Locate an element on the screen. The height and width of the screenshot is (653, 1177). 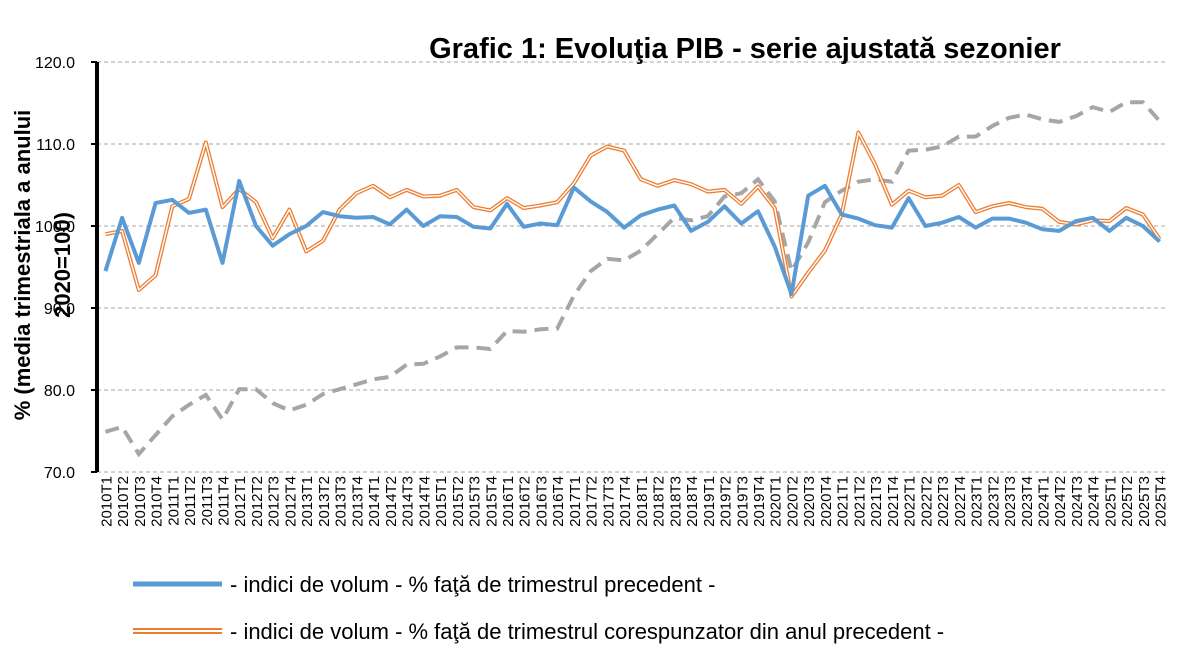
x-tick-label: 2012T4 is located at coordinates (290, 501).